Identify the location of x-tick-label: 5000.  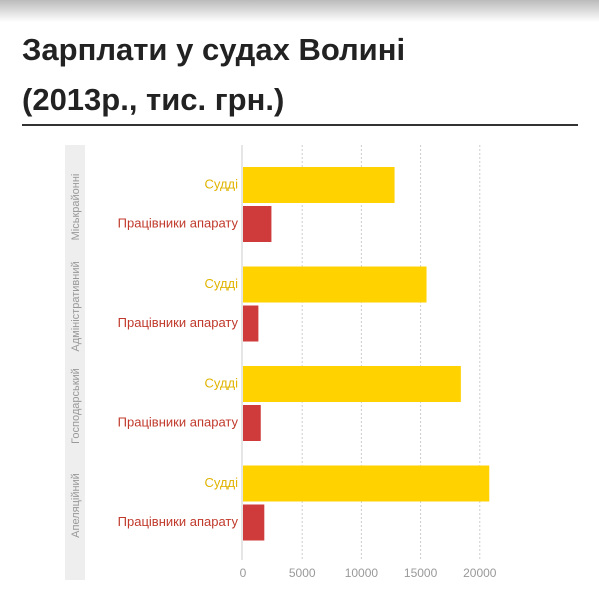
(302, 573).